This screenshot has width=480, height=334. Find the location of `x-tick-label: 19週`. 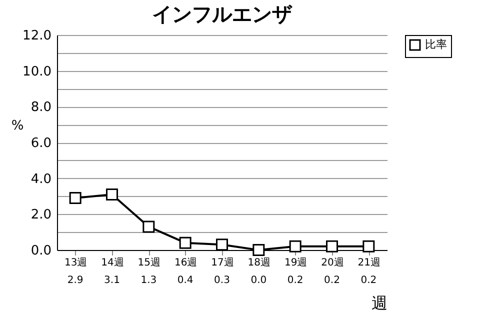

x-tick-label: 19週 is located at coordinates (296, 263).